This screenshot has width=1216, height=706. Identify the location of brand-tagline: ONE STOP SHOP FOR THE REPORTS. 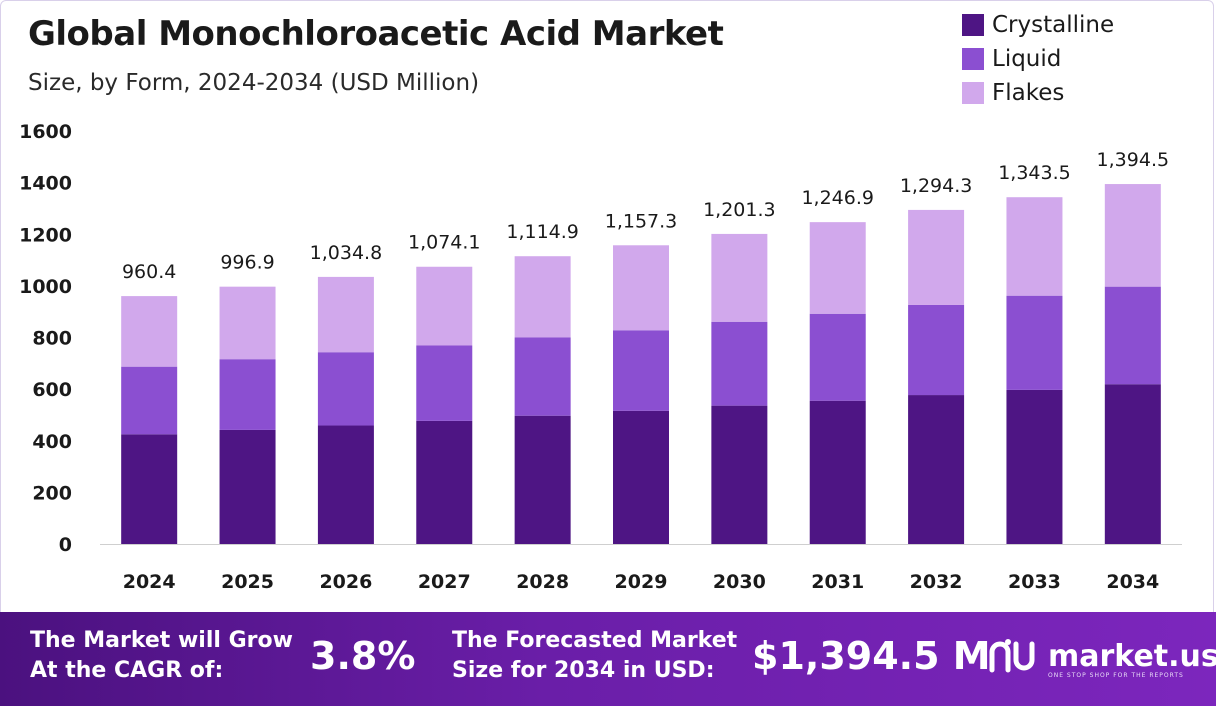
(1116, 675).